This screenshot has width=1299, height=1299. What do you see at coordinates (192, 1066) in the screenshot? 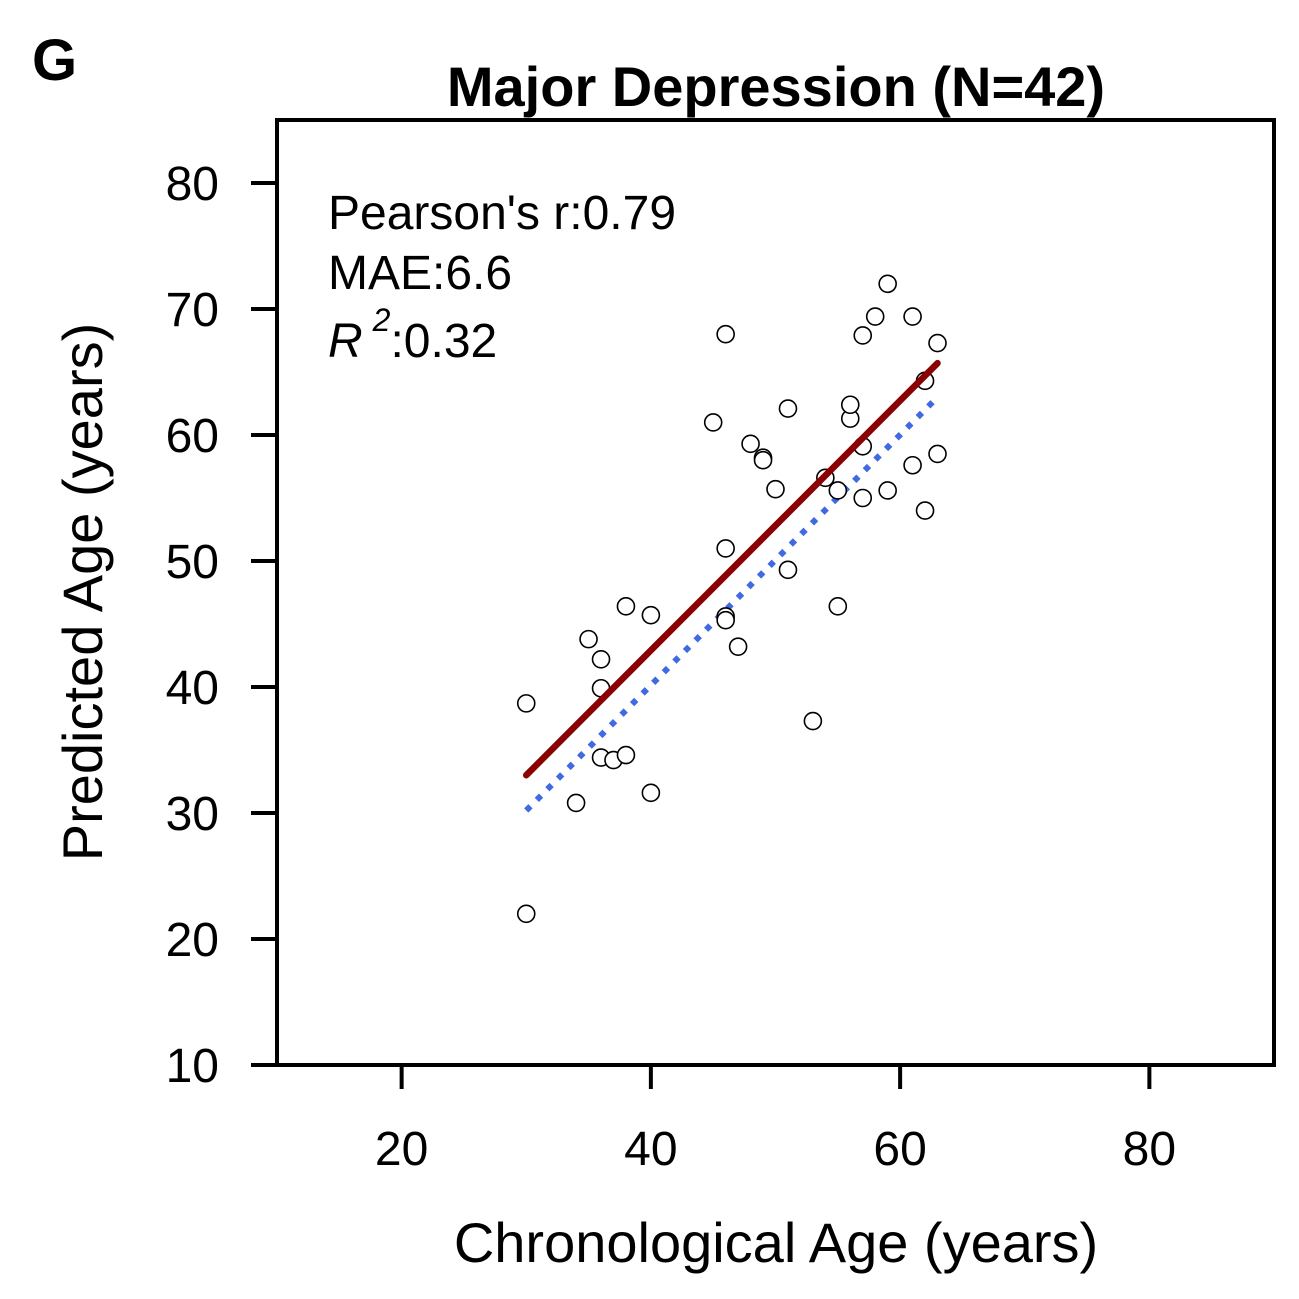
I see `y-tick-label-10: 10` at bounding box center [192, 1066].